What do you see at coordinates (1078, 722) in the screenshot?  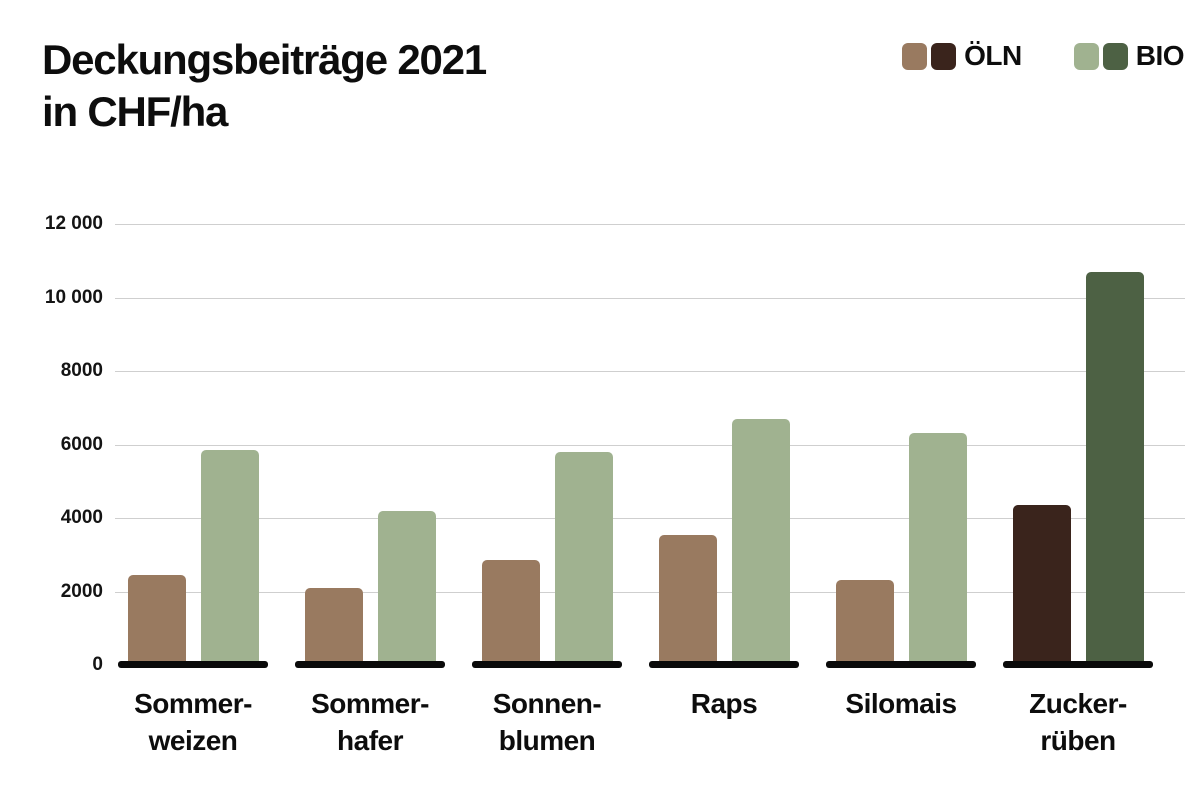 I see `x-axis-category-label: Zucker-rüben` at bounding box center [1078, 722].